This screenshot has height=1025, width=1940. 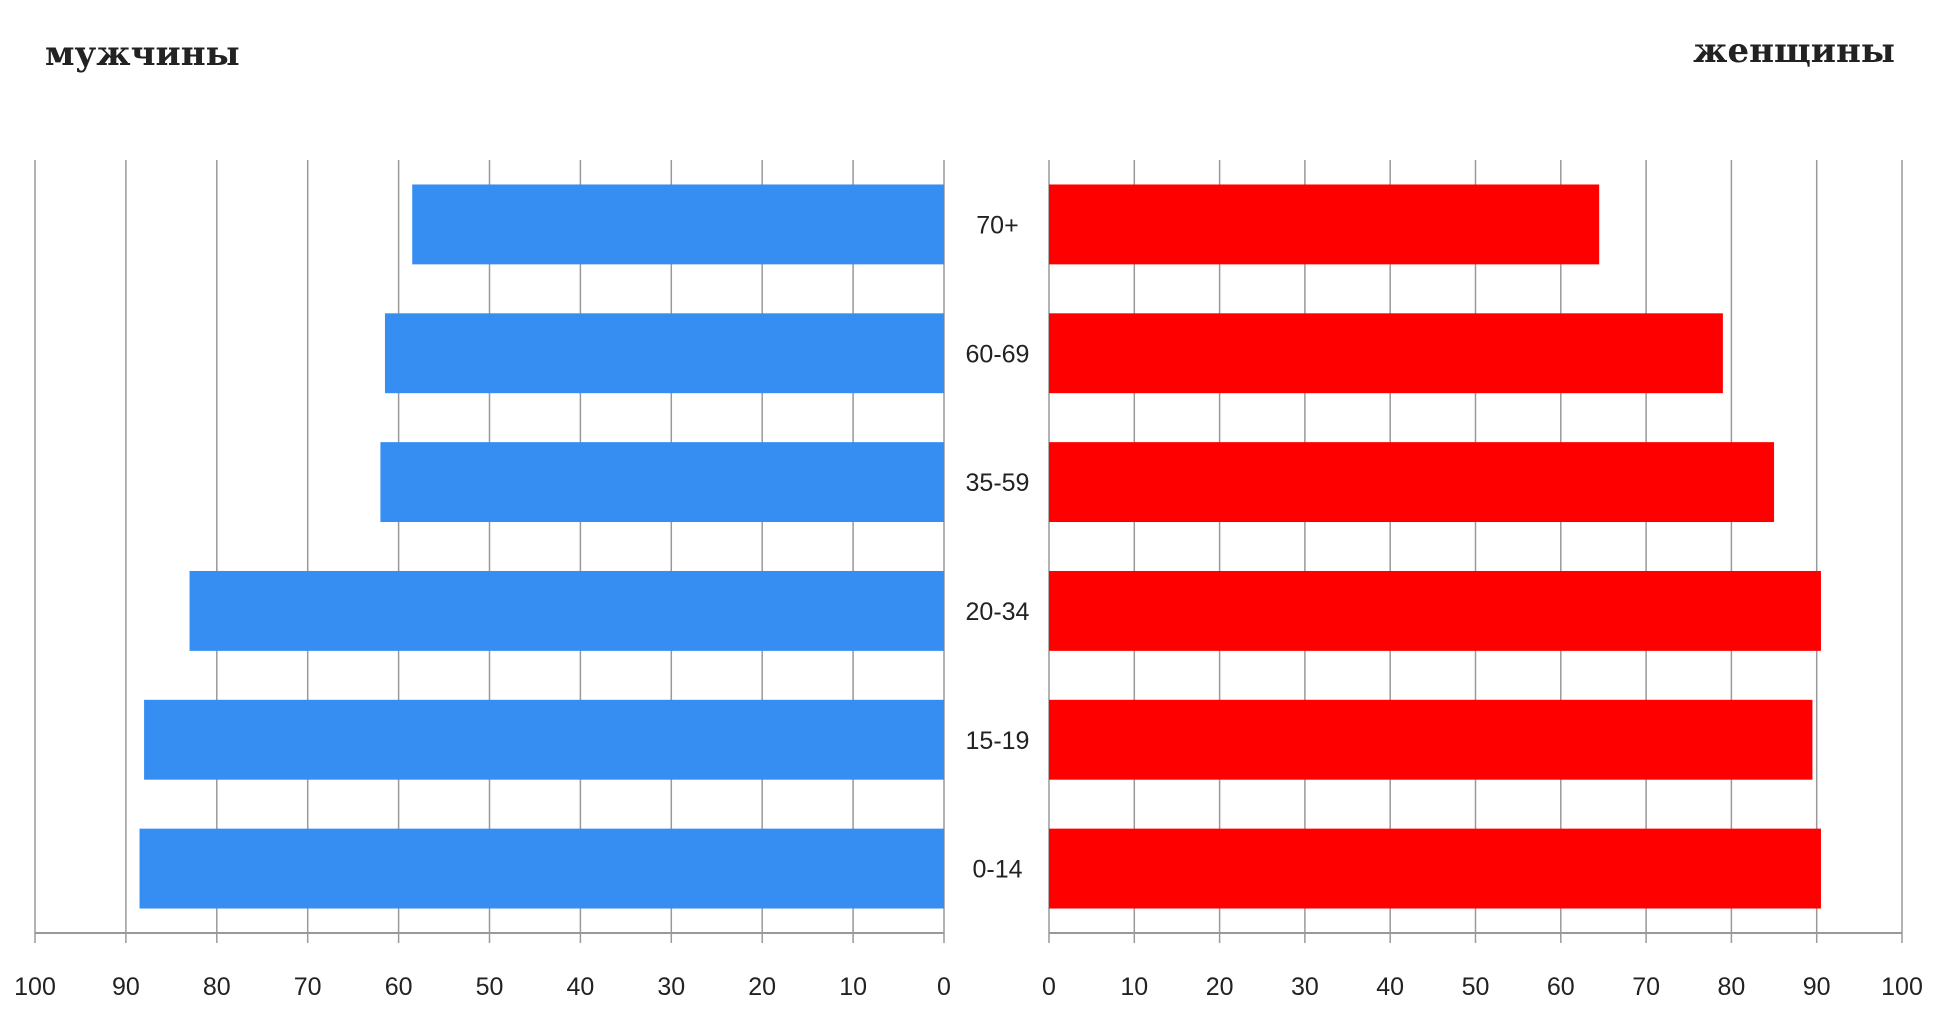 What do you see at coordinates (998, 483) in the screenshot?
I see `category-label-35-59: 35-59` at bounding box center [998, 483].